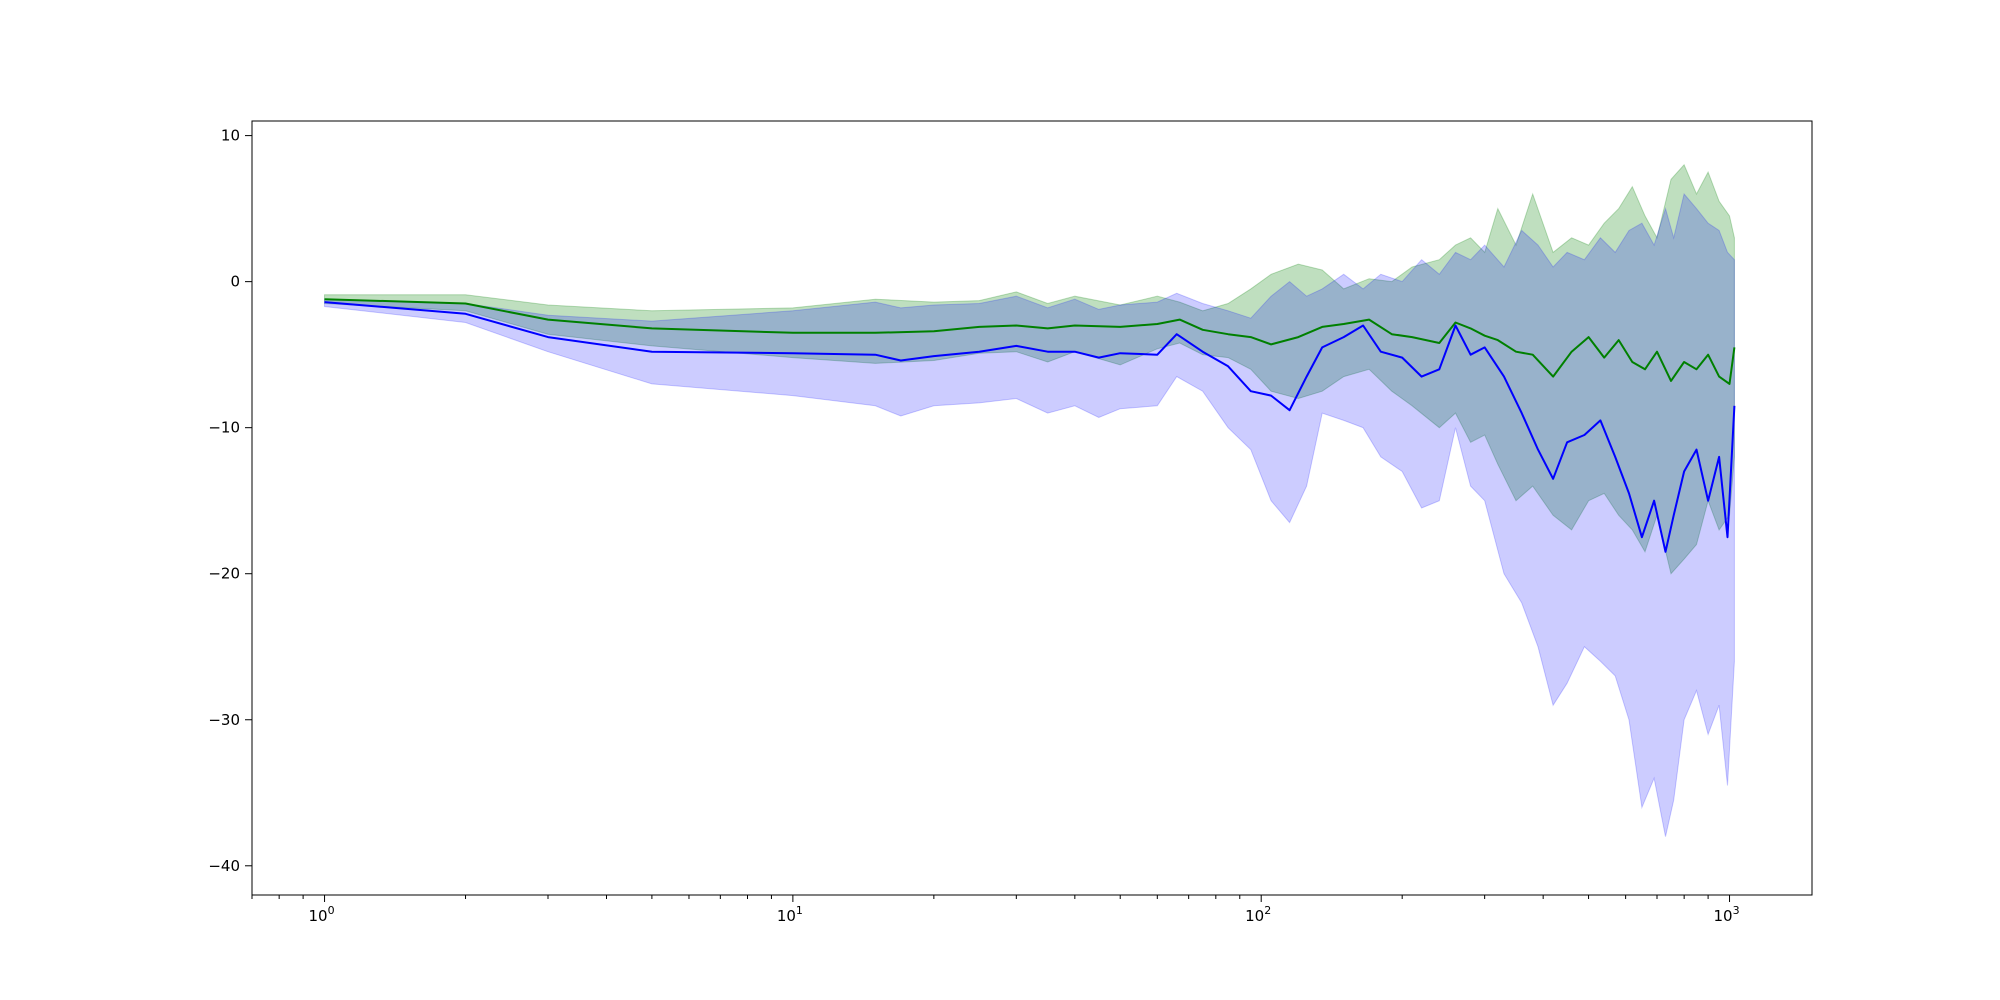 Image resolution: width=2000 pixels, height=1000 pixels. I want to click on y-tick-label: −30, so click(224, 720).